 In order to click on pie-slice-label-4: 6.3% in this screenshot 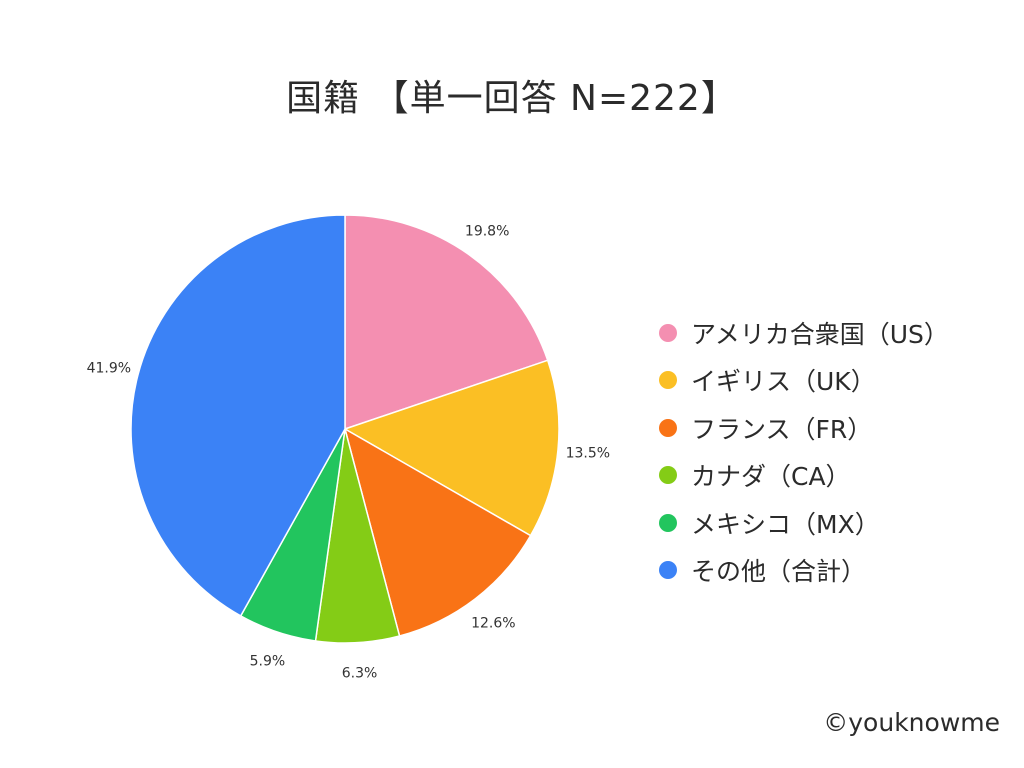, I will do `click(360, 674)`.